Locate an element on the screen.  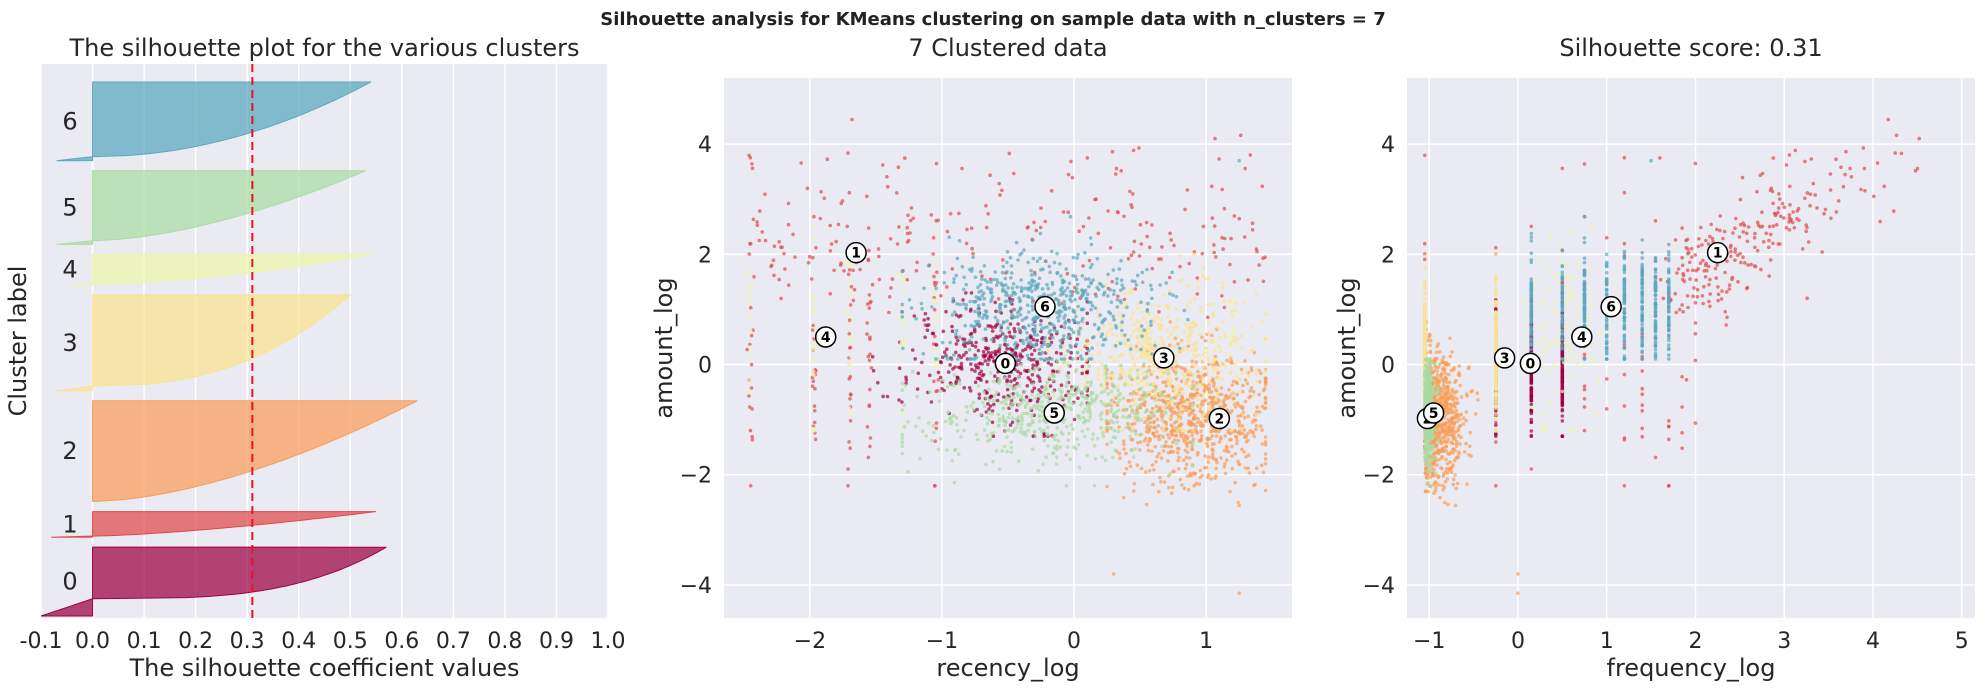
y-tick-label: −4 is located at coordinates (696, 586).